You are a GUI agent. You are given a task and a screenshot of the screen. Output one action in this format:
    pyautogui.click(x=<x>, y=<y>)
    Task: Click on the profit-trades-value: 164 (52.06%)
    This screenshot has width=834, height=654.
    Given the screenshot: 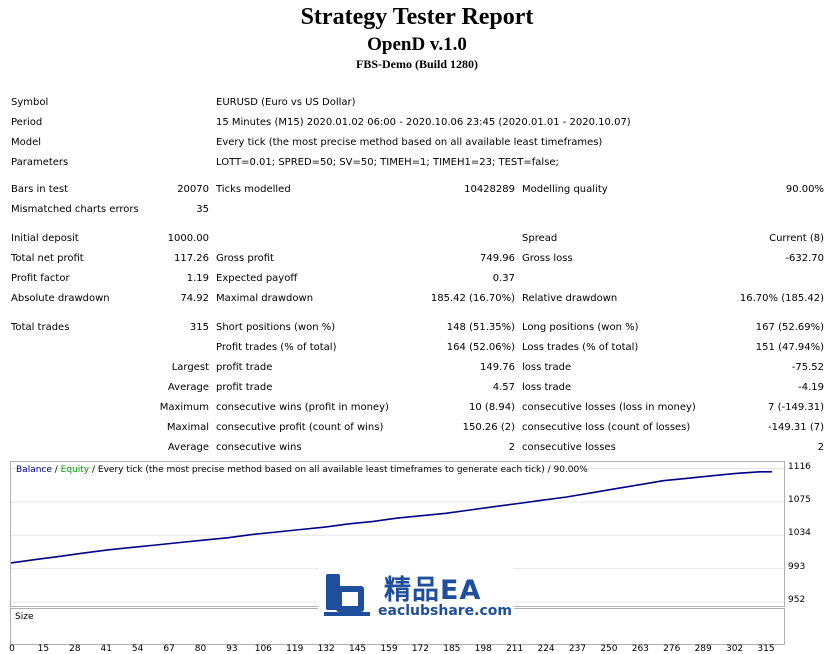 What is the action you would take?
    pyautogui.click(x=480, y=347)
    